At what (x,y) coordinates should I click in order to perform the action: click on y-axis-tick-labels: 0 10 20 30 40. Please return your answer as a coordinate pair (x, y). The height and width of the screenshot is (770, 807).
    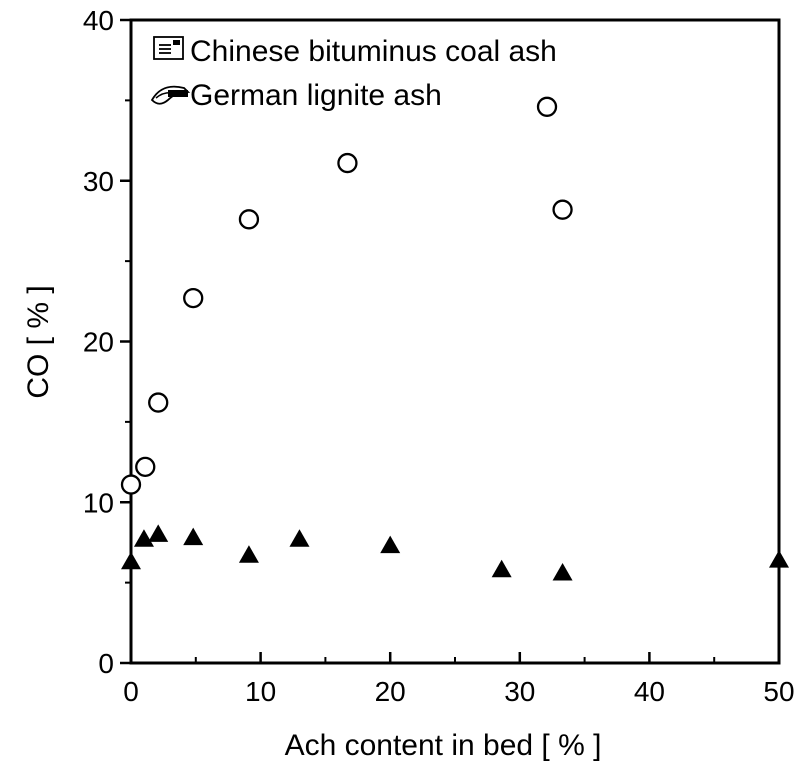
    Looking at the image, I should click on (98, 342).